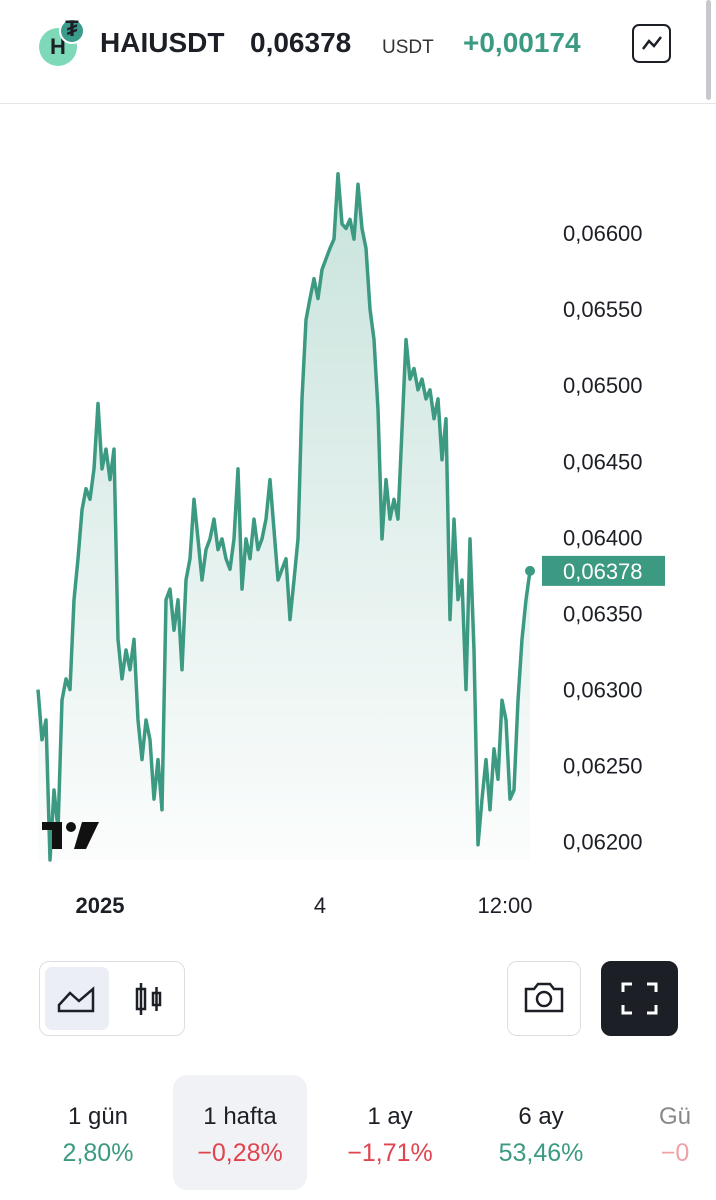 The image size is (716, 1200). Describe the element at coordinates (504, 905) in the screenshot. I see `x-tick-label: 12:00` at that location.